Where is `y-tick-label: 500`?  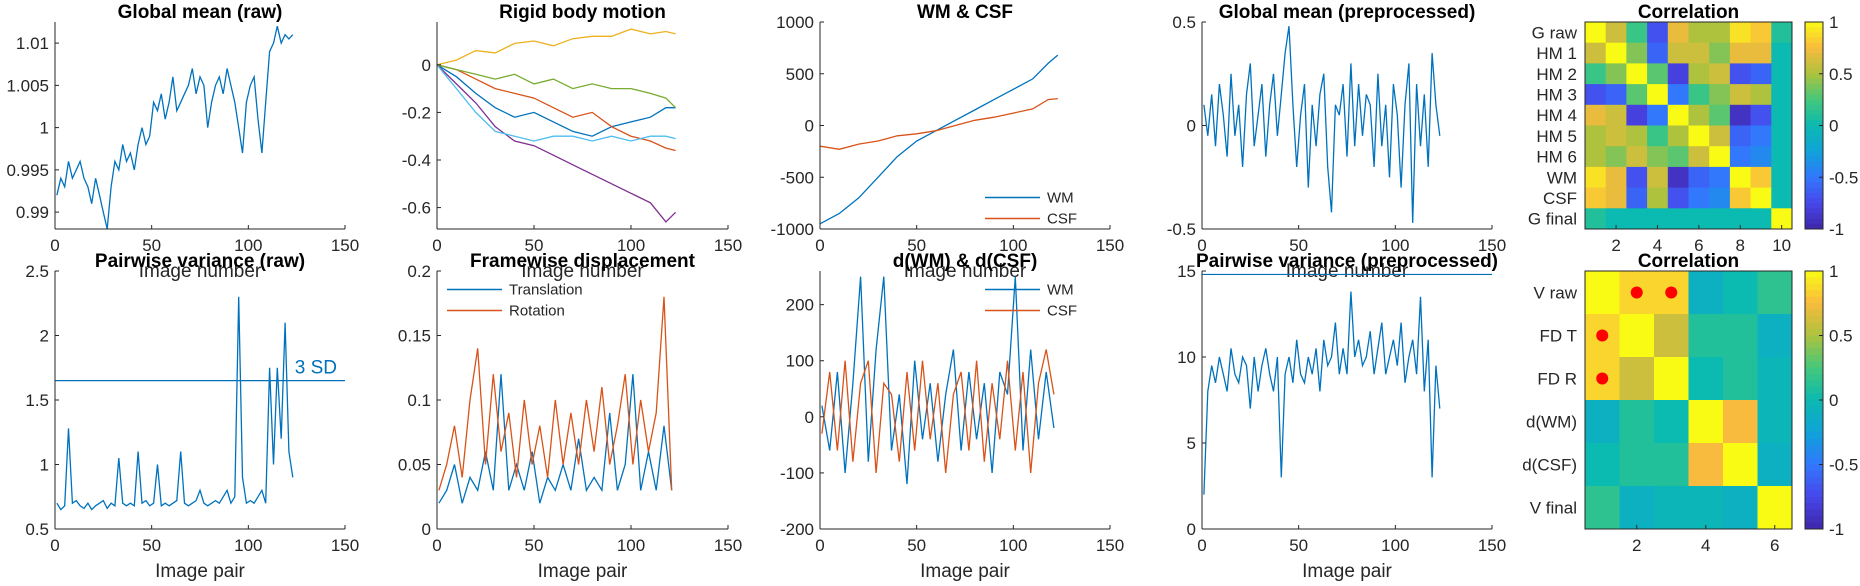
y-tick-label: 500 is located at coordinates (800, 74).